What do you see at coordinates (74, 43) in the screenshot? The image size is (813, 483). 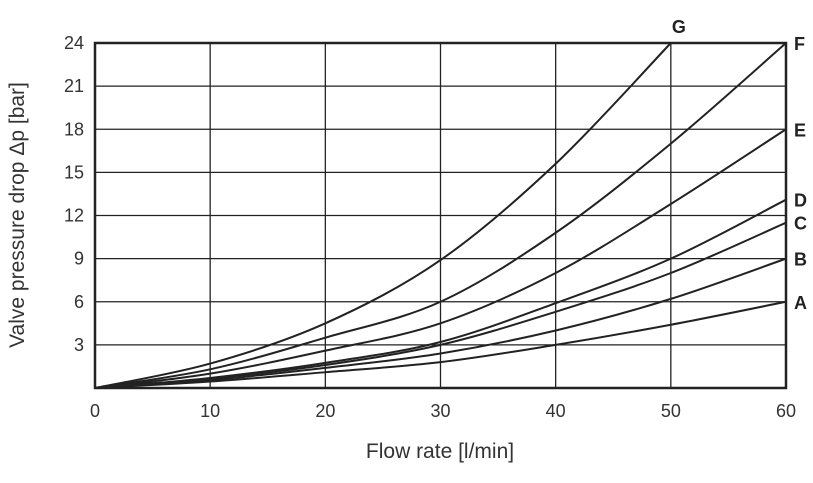 I see `y-tick-label: 24` at bounding box center [74, 43].